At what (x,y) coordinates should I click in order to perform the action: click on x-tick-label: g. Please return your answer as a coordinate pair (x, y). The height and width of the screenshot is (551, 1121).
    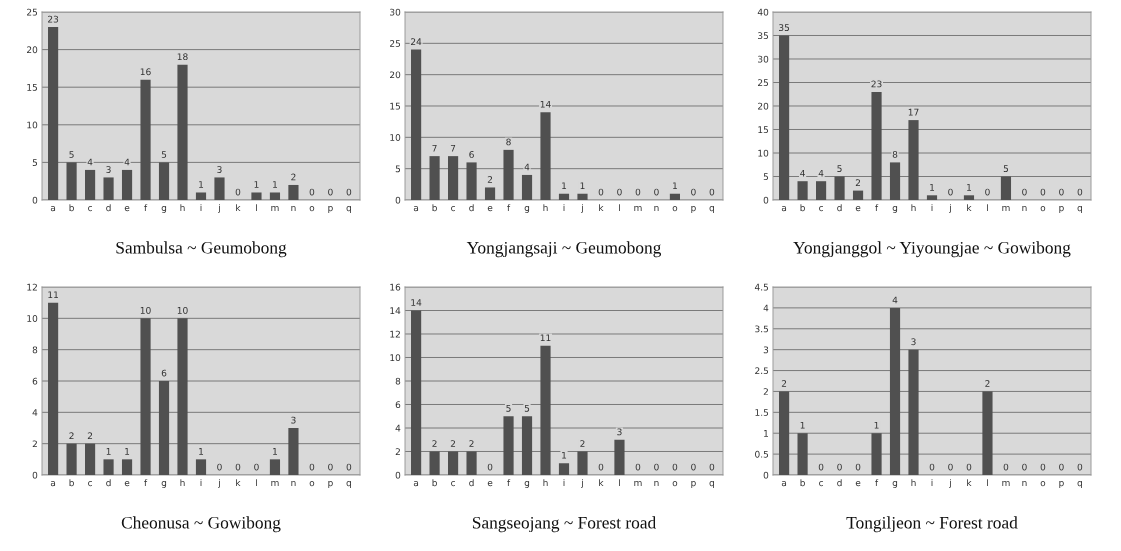
    Looking at the image, I should click on (164, 484).